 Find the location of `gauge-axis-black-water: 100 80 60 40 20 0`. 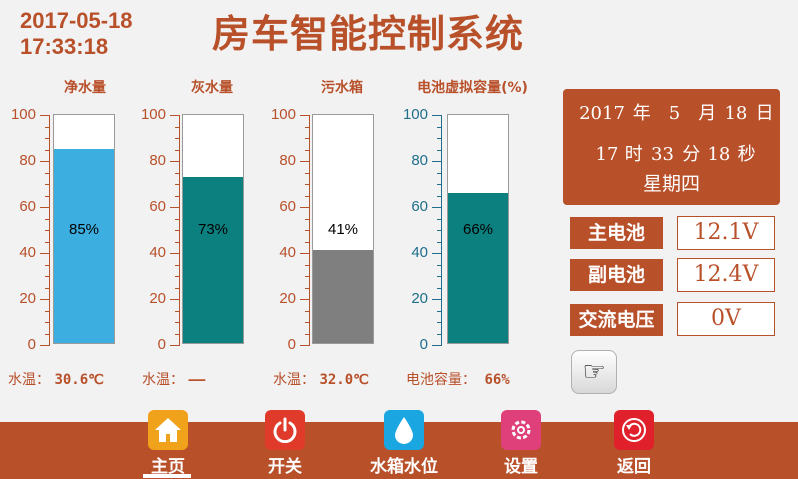

gauge-axis-black-water: 100 80 60 40 20 0 is located at coordinates (285, 231).